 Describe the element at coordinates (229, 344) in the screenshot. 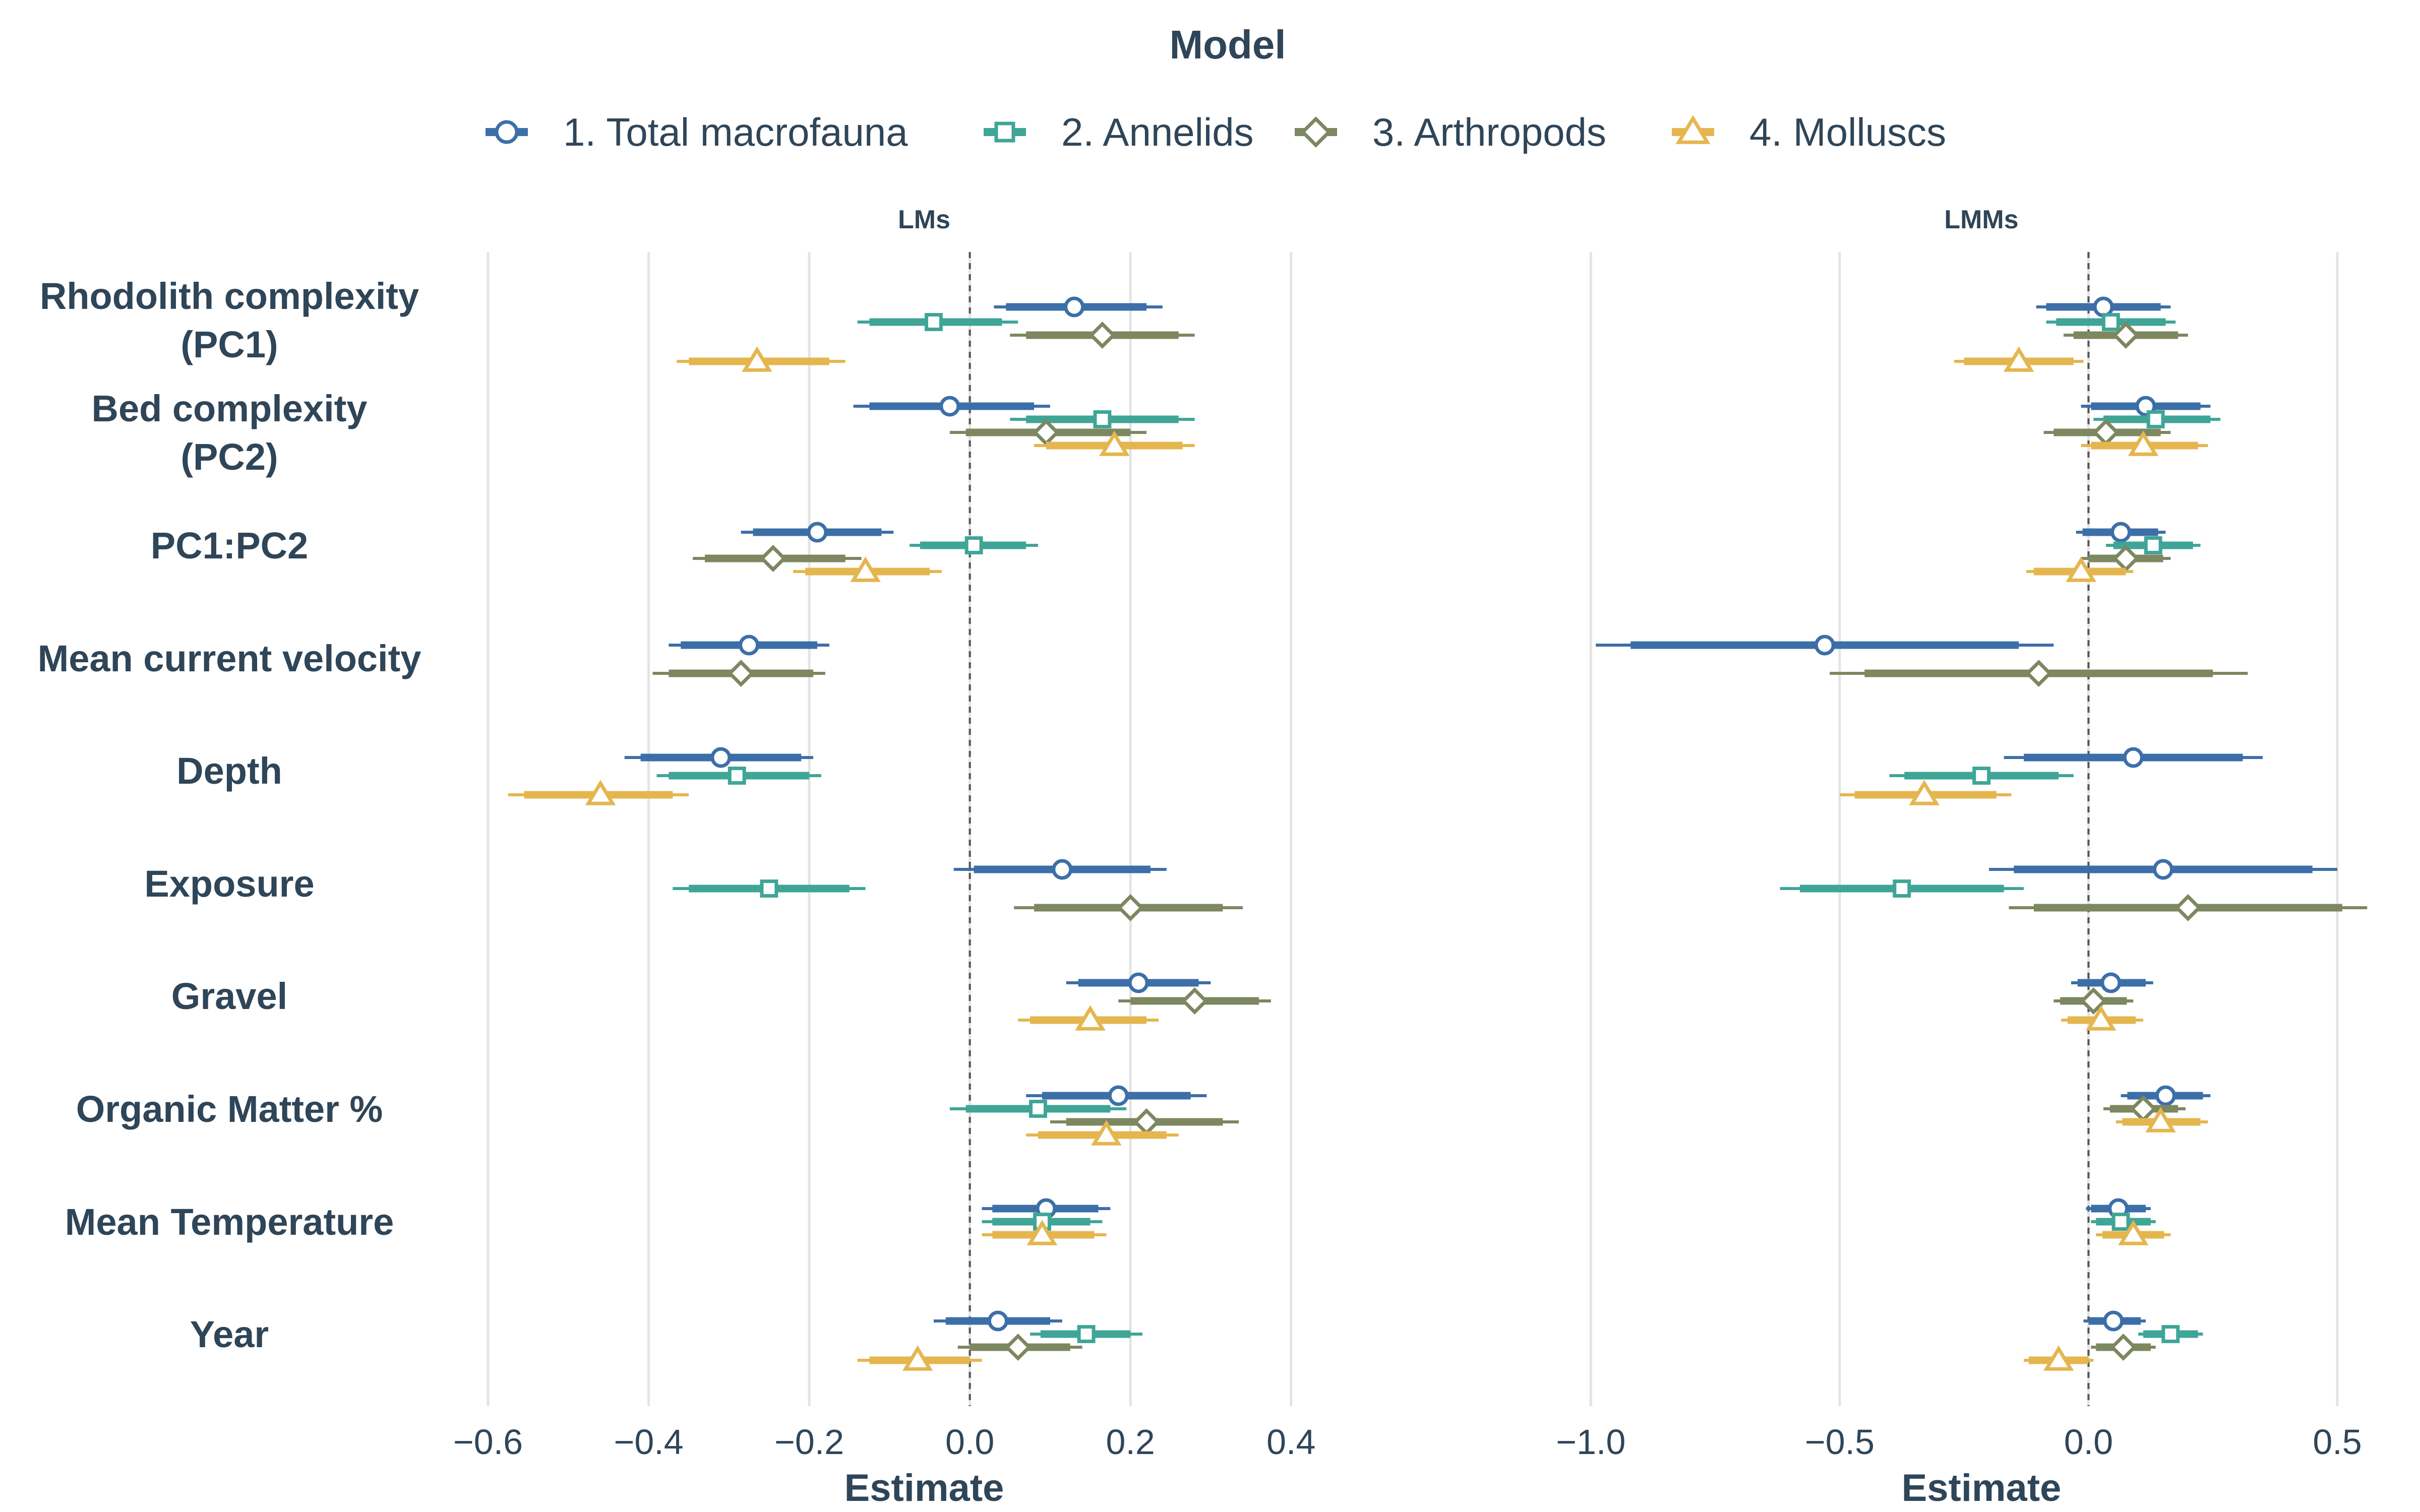

I see `y-axis-category-label: (PC1)` at that location.